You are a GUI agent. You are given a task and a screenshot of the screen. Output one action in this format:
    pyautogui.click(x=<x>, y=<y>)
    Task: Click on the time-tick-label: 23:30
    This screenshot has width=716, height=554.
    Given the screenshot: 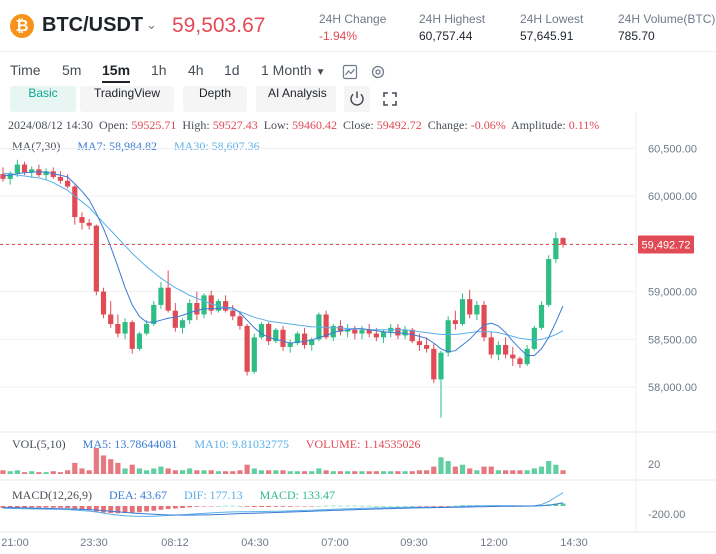 What is the action you would take?
    pyautogui.click(x=94, y=543)
    